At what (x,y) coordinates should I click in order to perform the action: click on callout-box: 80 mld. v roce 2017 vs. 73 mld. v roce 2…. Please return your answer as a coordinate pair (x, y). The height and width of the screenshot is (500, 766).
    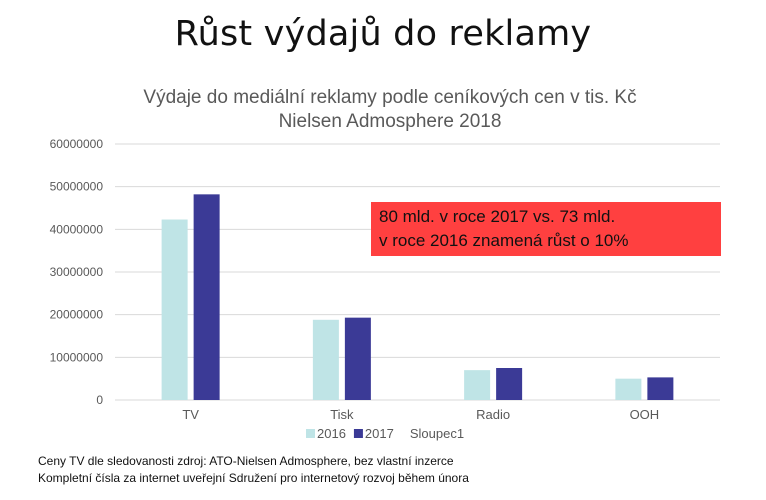
    Looking at the image, I should click on (546, 229).